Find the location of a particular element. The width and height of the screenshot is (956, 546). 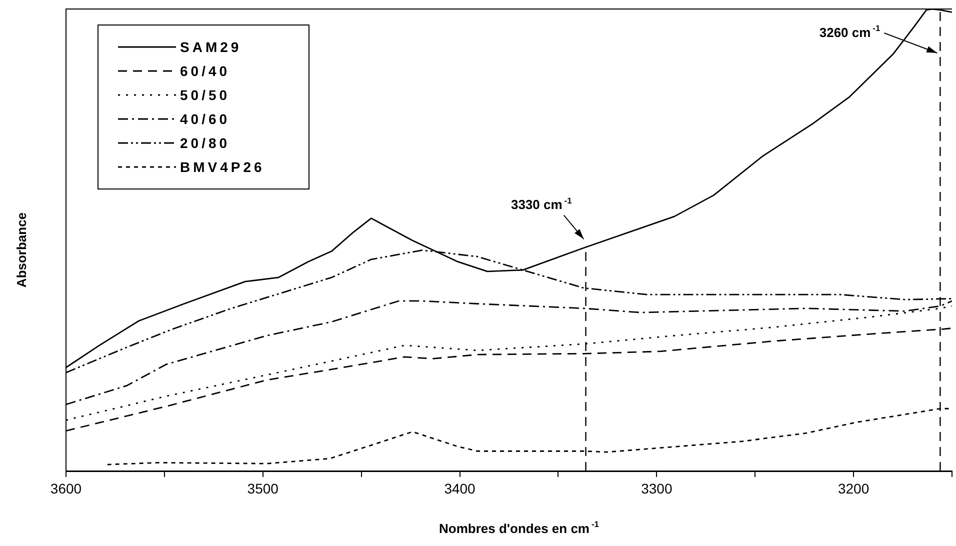

x-tick-label: 3500 is located at coordinates (263, 488).